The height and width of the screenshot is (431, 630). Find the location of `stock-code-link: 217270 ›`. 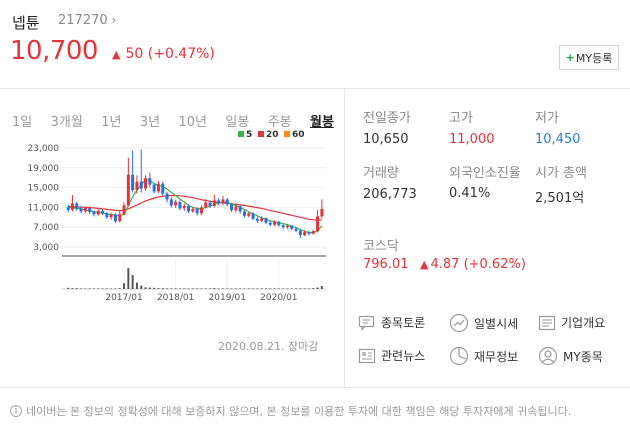

stock-code-link: 217270 › is located at coordinates (87, 20).